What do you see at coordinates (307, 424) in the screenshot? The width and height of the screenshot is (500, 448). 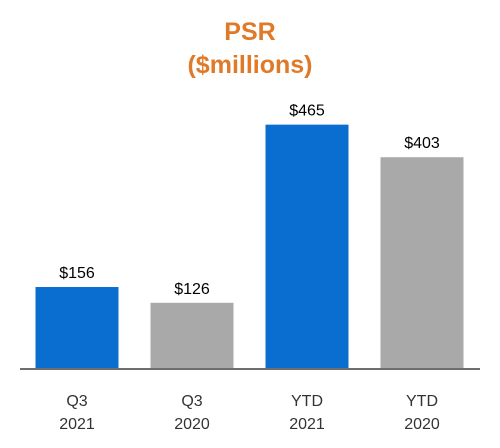 I see `category-label-2-line-1: 2021` at bounding box center [307, 424].